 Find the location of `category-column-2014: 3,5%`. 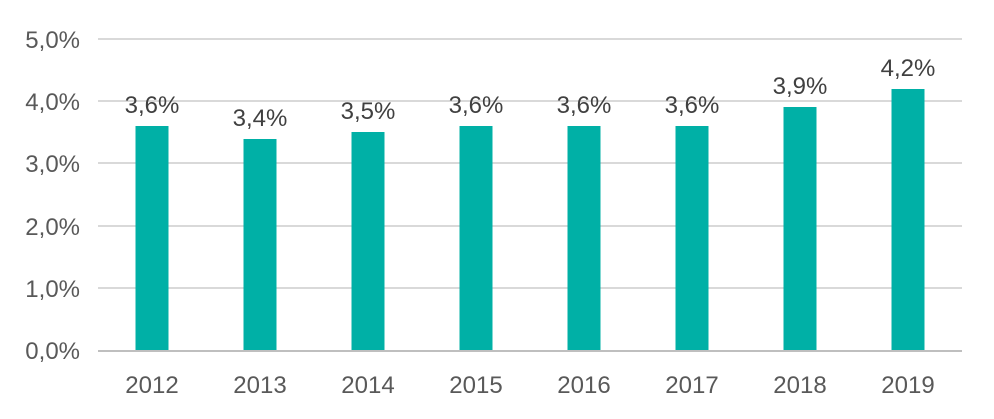

category-column-2014: 3,5% is located at coordinates (368, 195).